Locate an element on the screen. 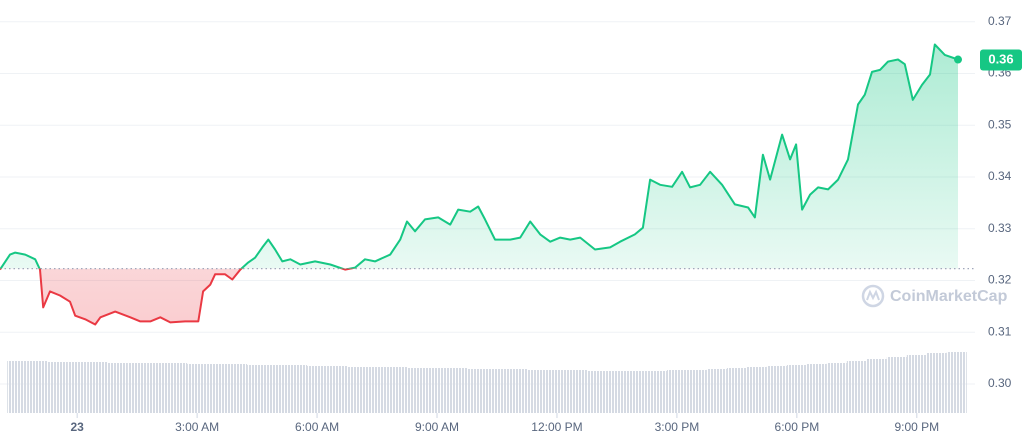 This screenshot has width=1024, height=441. last-point is located at coordinates (958, 59).